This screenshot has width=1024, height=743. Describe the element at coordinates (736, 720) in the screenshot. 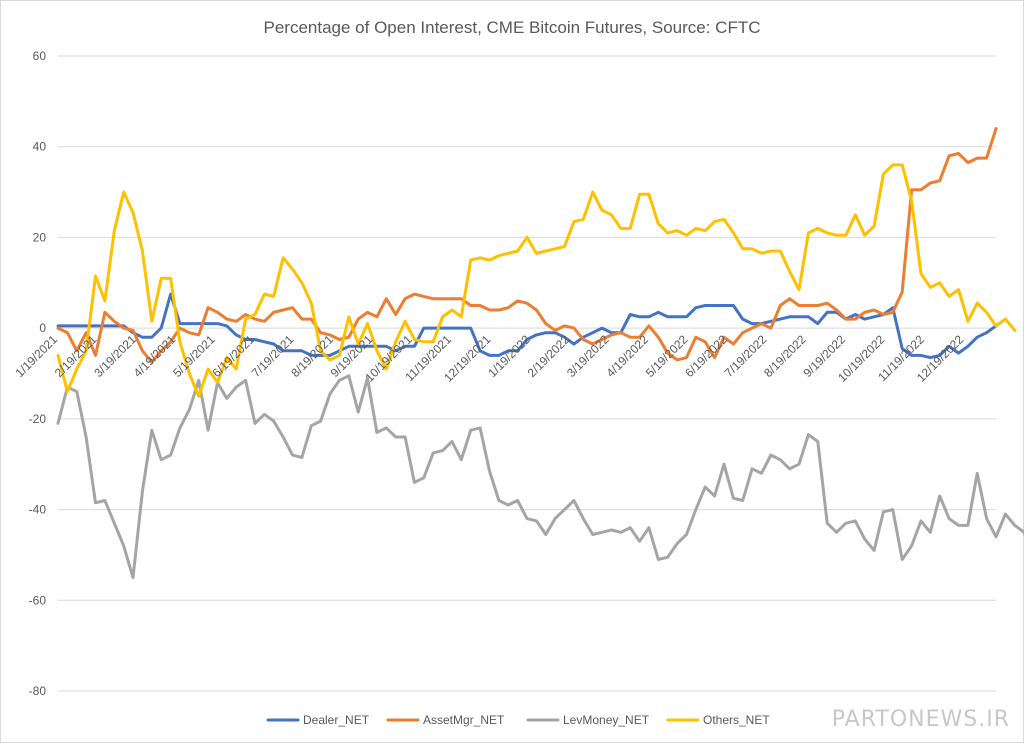

I see `legend-label: Others_NET` at that location.